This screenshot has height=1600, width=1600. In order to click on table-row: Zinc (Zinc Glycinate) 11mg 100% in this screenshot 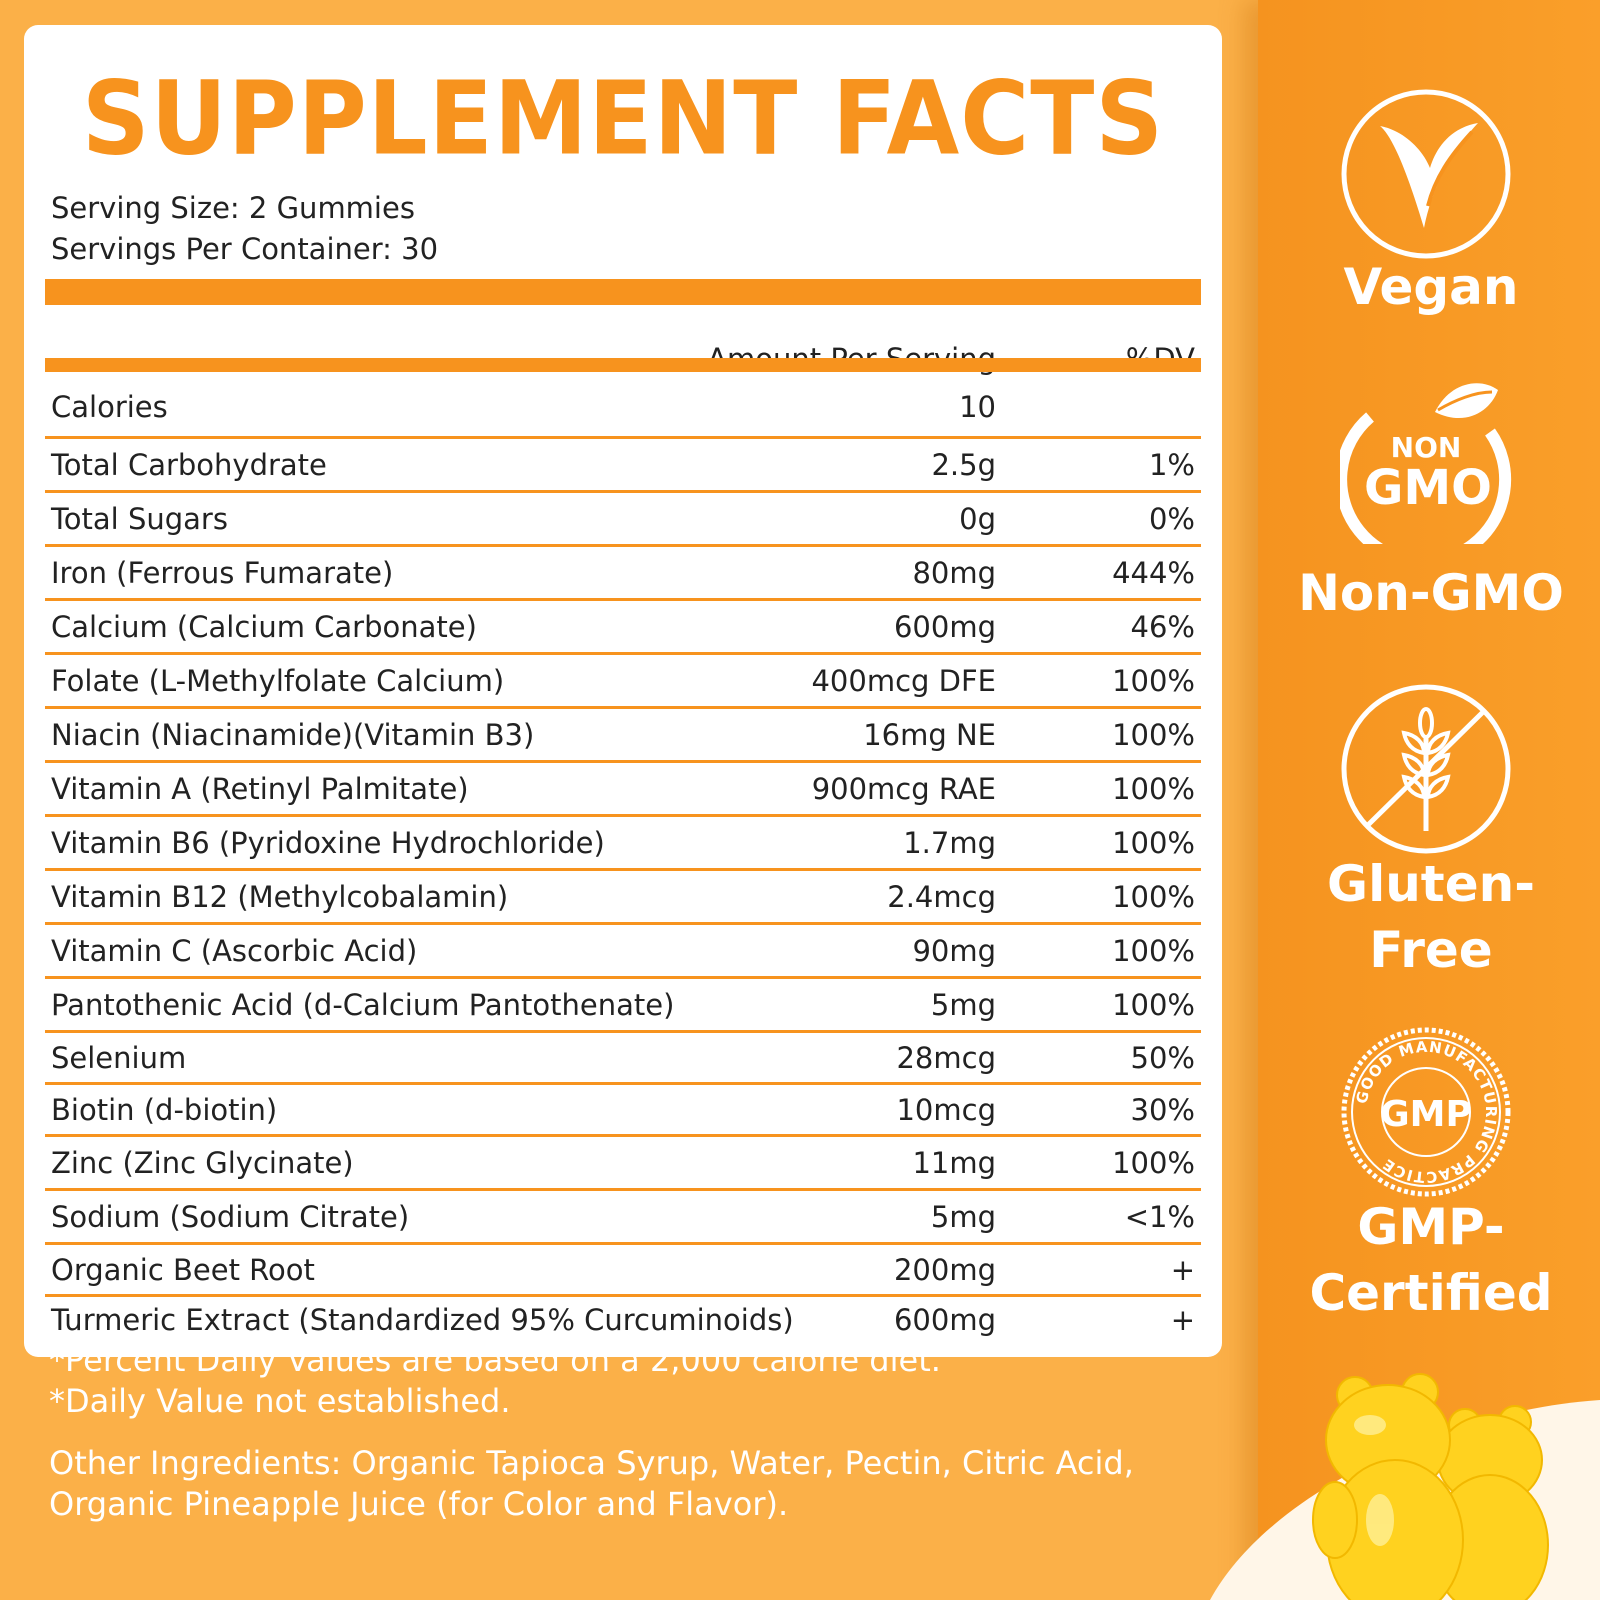, I will do `click(623, 1164)`.